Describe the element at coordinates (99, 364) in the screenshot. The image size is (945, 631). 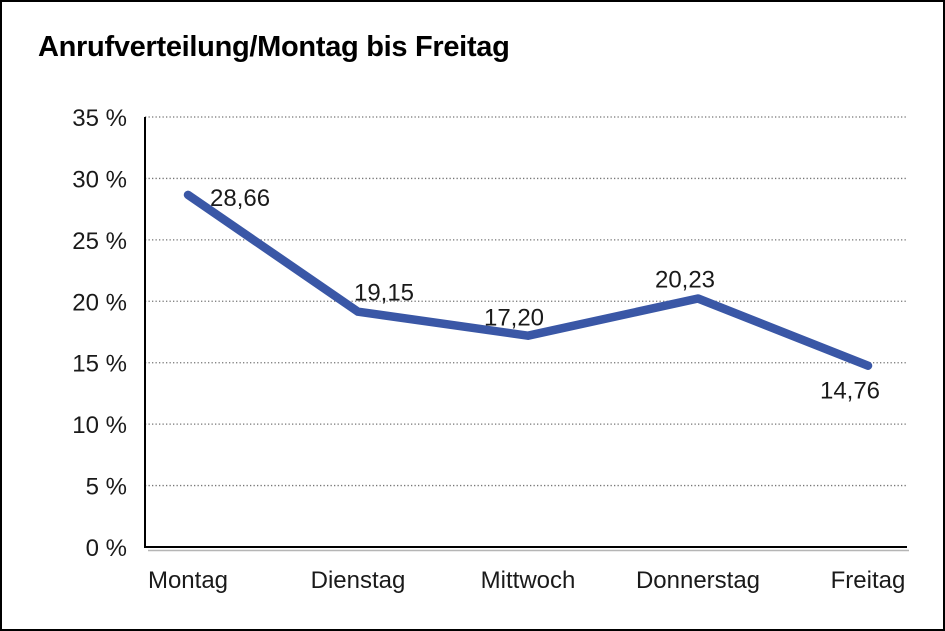
I see `y-tick-label-15-: 15 %` at that location.